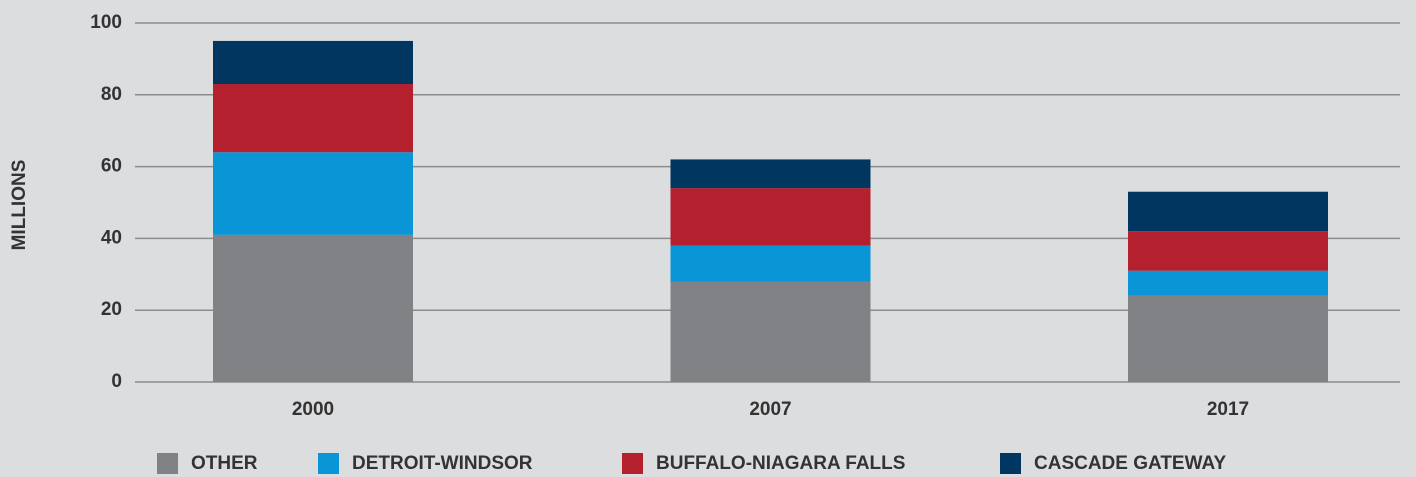  I want to click on x-tick-label: 2007, so click(770, 409).